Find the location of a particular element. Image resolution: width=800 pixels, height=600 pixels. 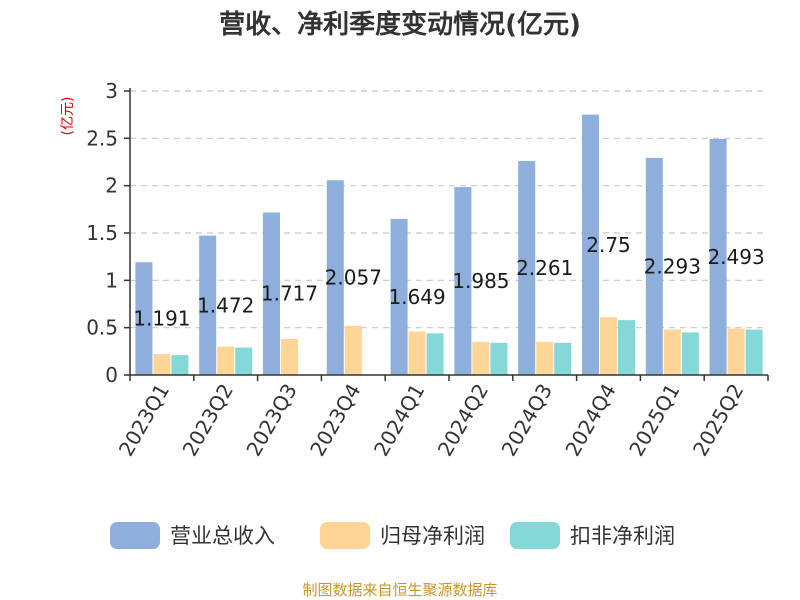

legend-item: 营业总收入 is located at coordinates (192, 535).